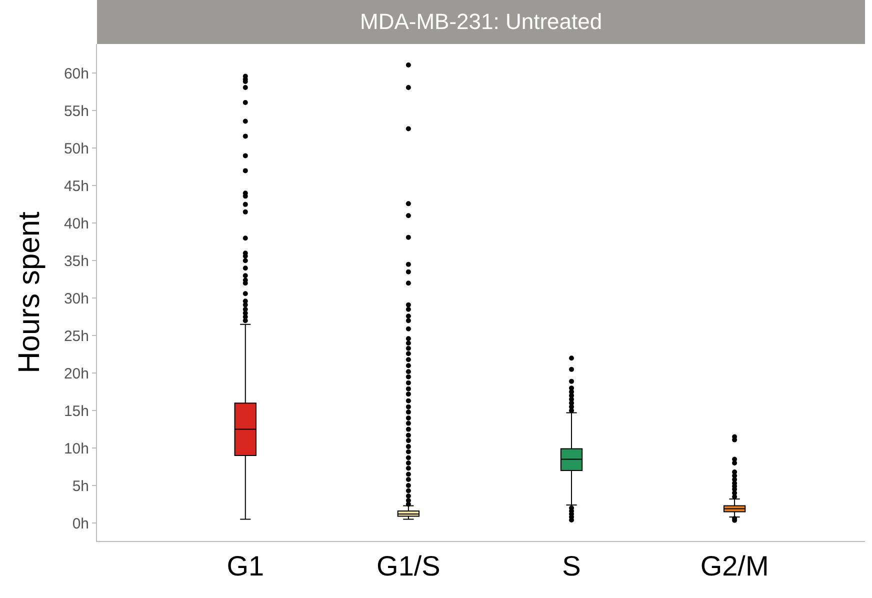 This screenshot has height=598, width=872. What do you see at coordinates (76, 149) in the screenshot?
I see `y-tick-label: 50h` at bounding box center [76, 149].